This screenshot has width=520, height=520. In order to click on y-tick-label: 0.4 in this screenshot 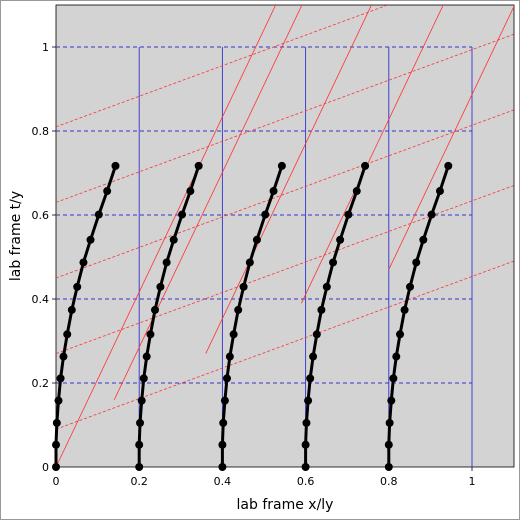, I will do `click(41, 299)`.